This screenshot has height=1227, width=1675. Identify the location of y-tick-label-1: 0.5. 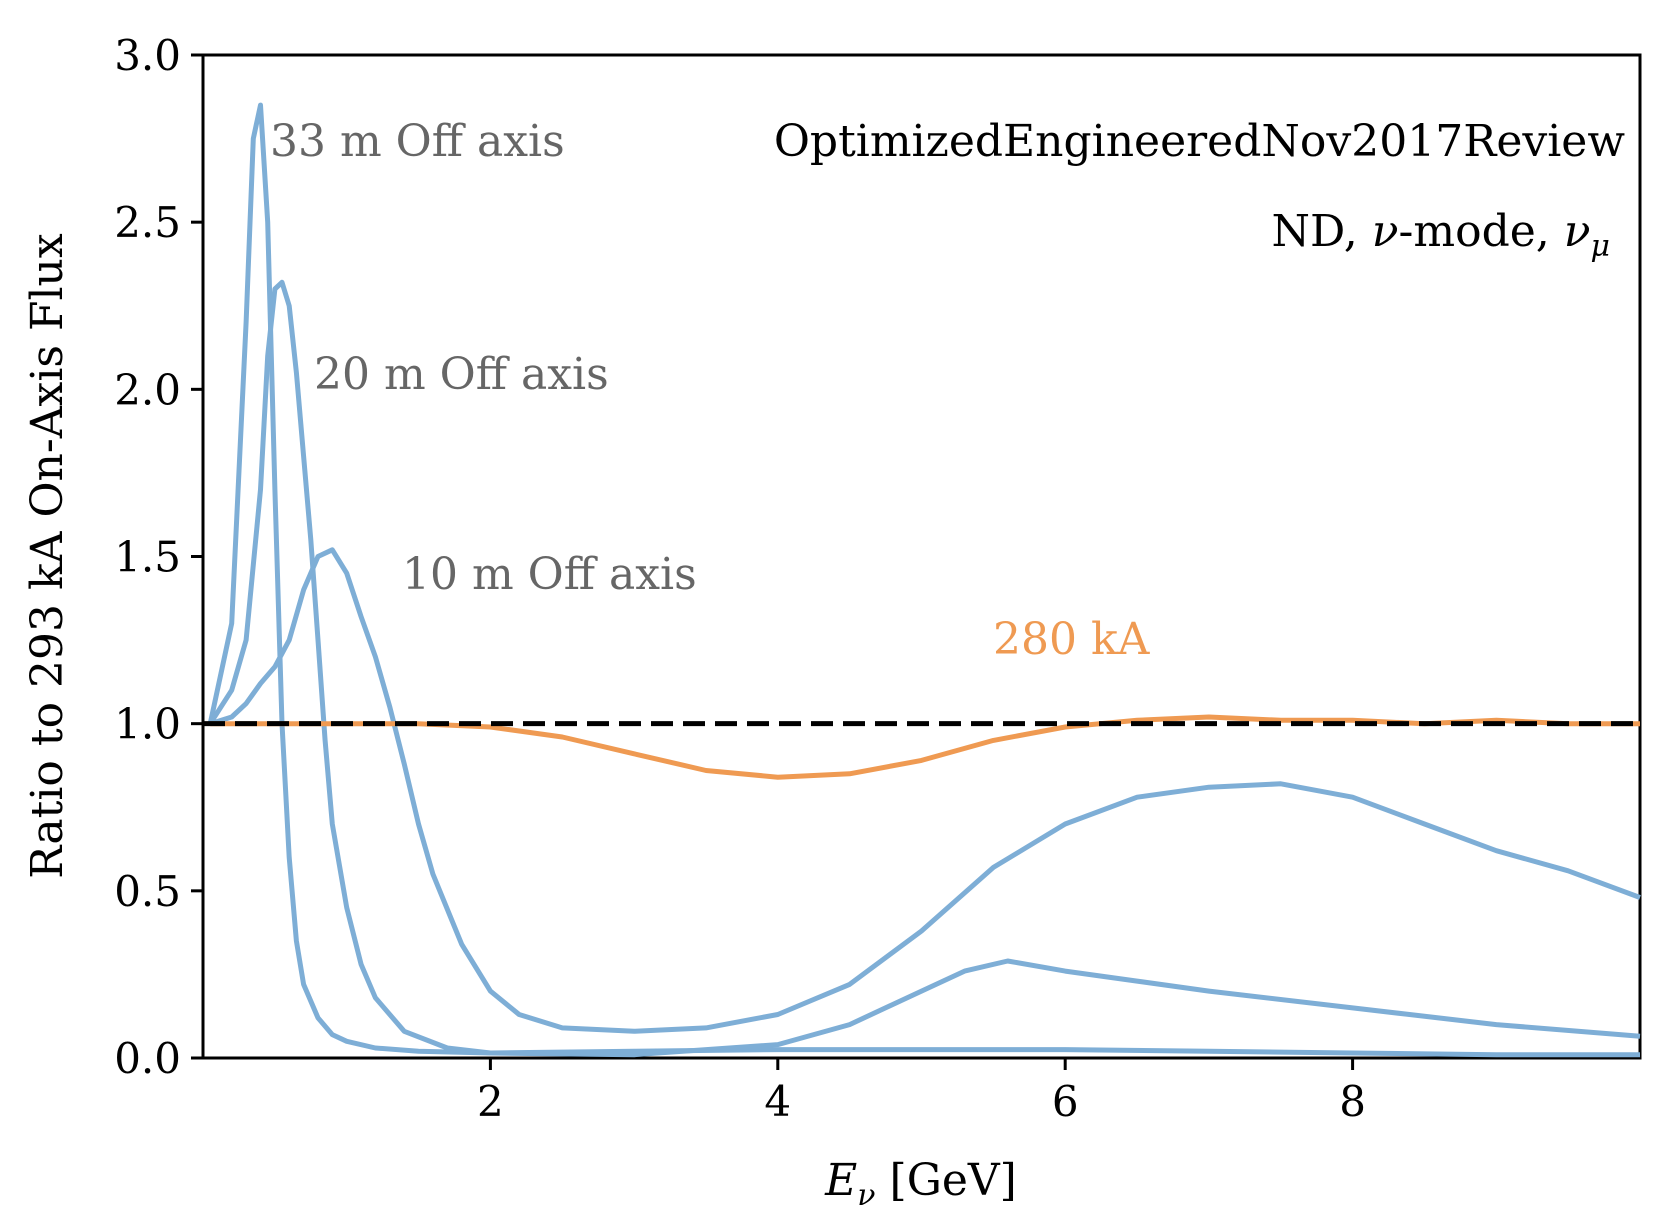
(147, 891).